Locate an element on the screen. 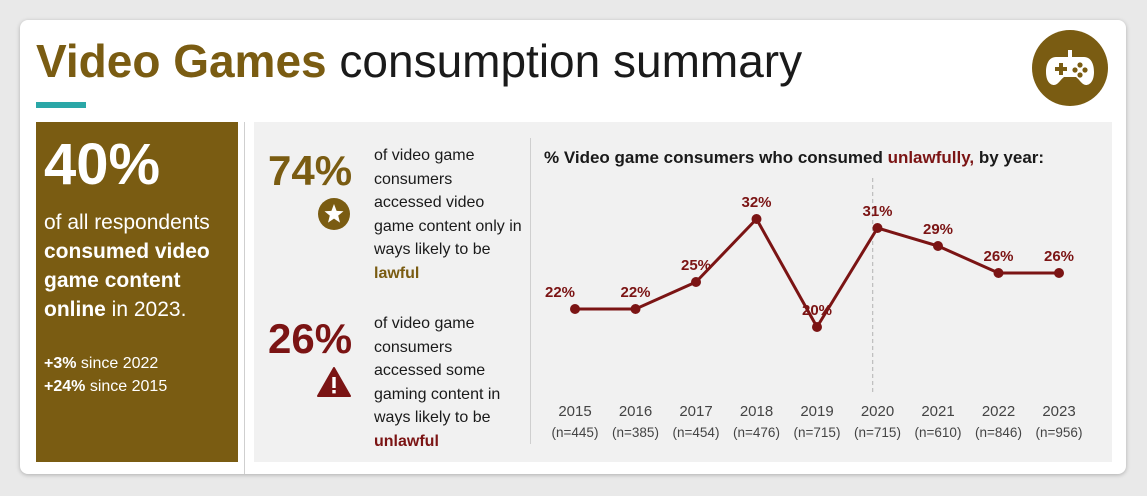  chart-title-prefix: % Video game consumers who consumed is located at coordinates (716, 157).